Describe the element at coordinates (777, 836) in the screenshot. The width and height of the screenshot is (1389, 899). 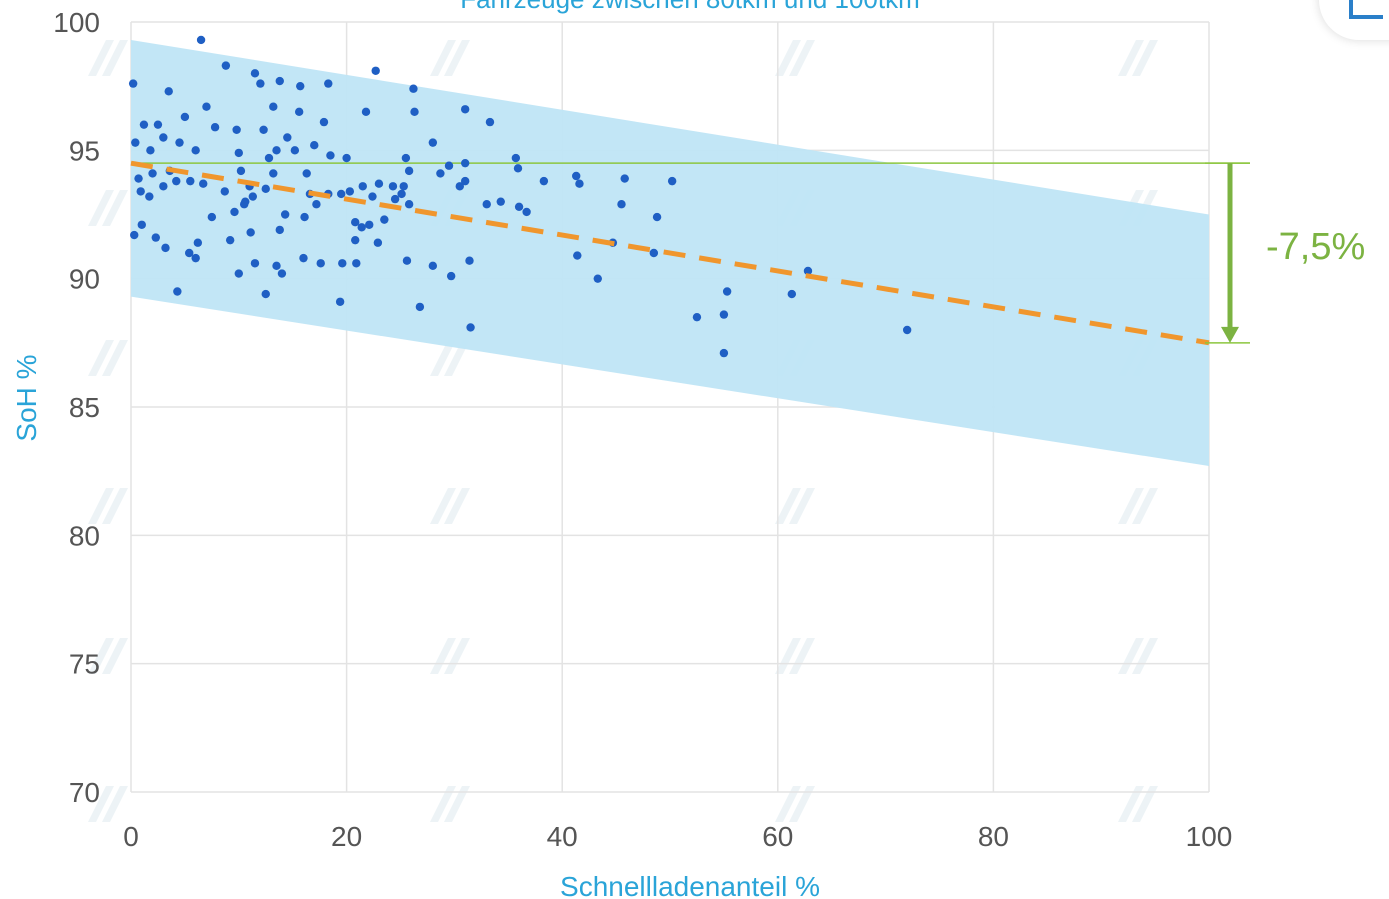
I see `x-tick-label: 60` at that location.